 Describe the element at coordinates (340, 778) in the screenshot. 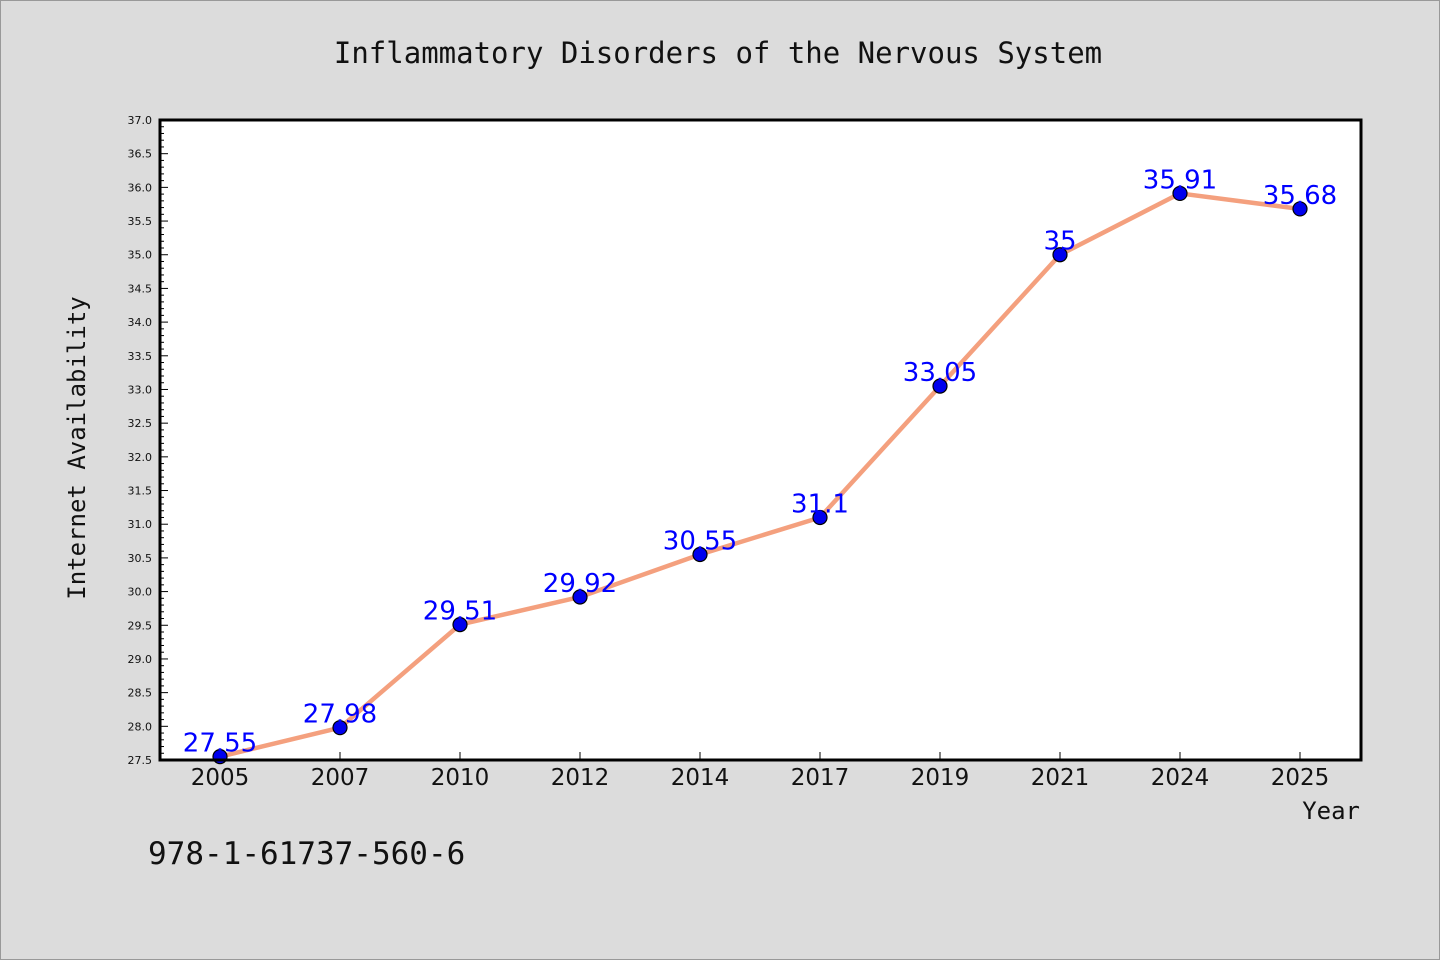

I see `x-tick-label: 2007` at that location.